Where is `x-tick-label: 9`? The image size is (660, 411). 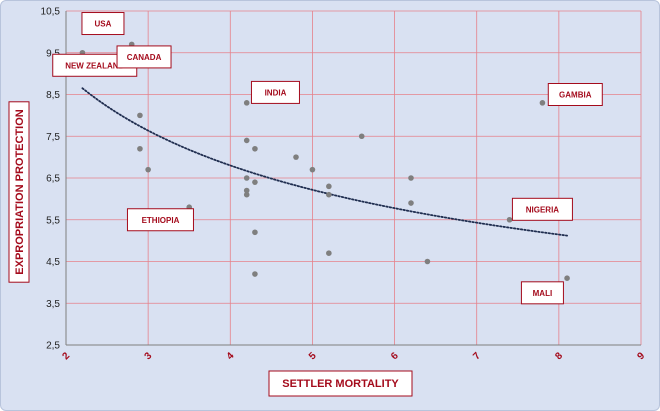 x-tick-label: 9 is located at coordinates (641, 356).